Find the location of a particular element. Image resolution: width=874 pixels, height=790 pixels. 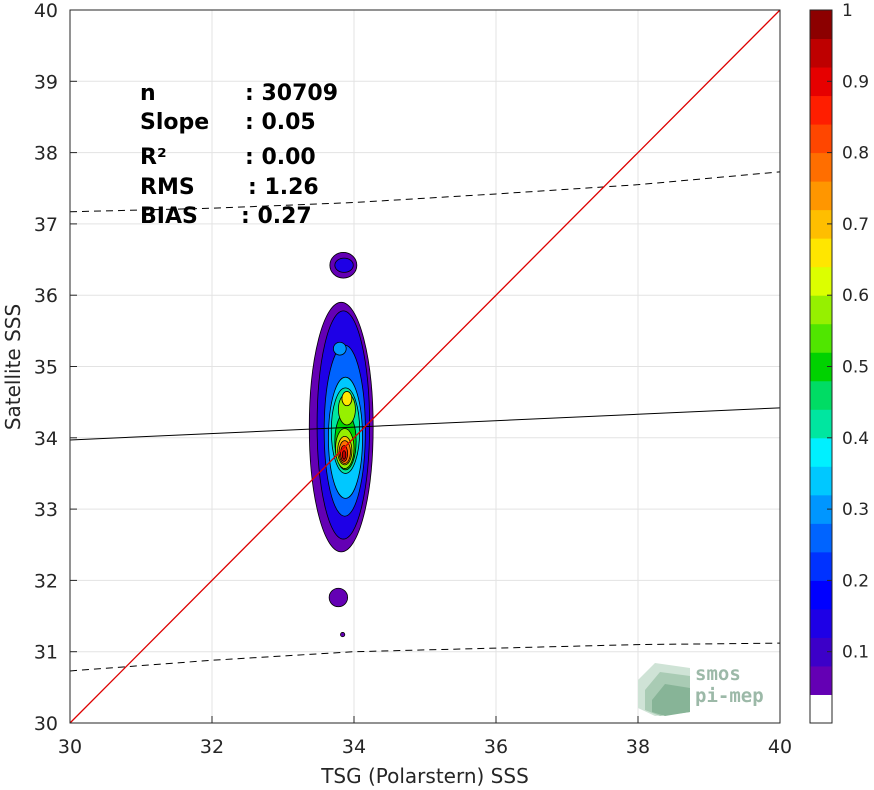

logo-line2: pi-mep is located at coordinates (729, 696).